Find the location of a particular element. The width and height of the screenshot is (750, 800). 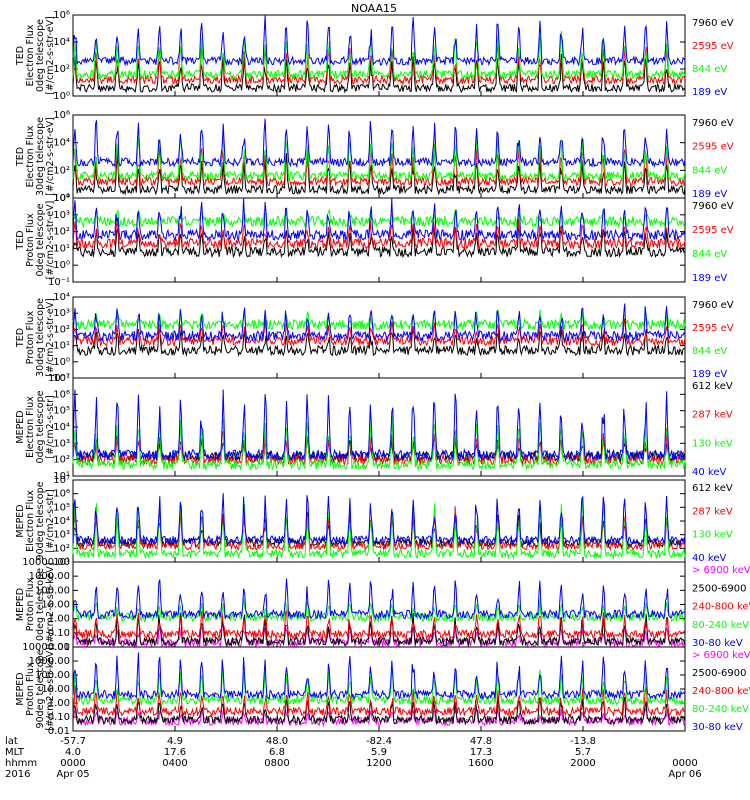

x-mlt-label: 5.7 is located at coordinates (583, 752).